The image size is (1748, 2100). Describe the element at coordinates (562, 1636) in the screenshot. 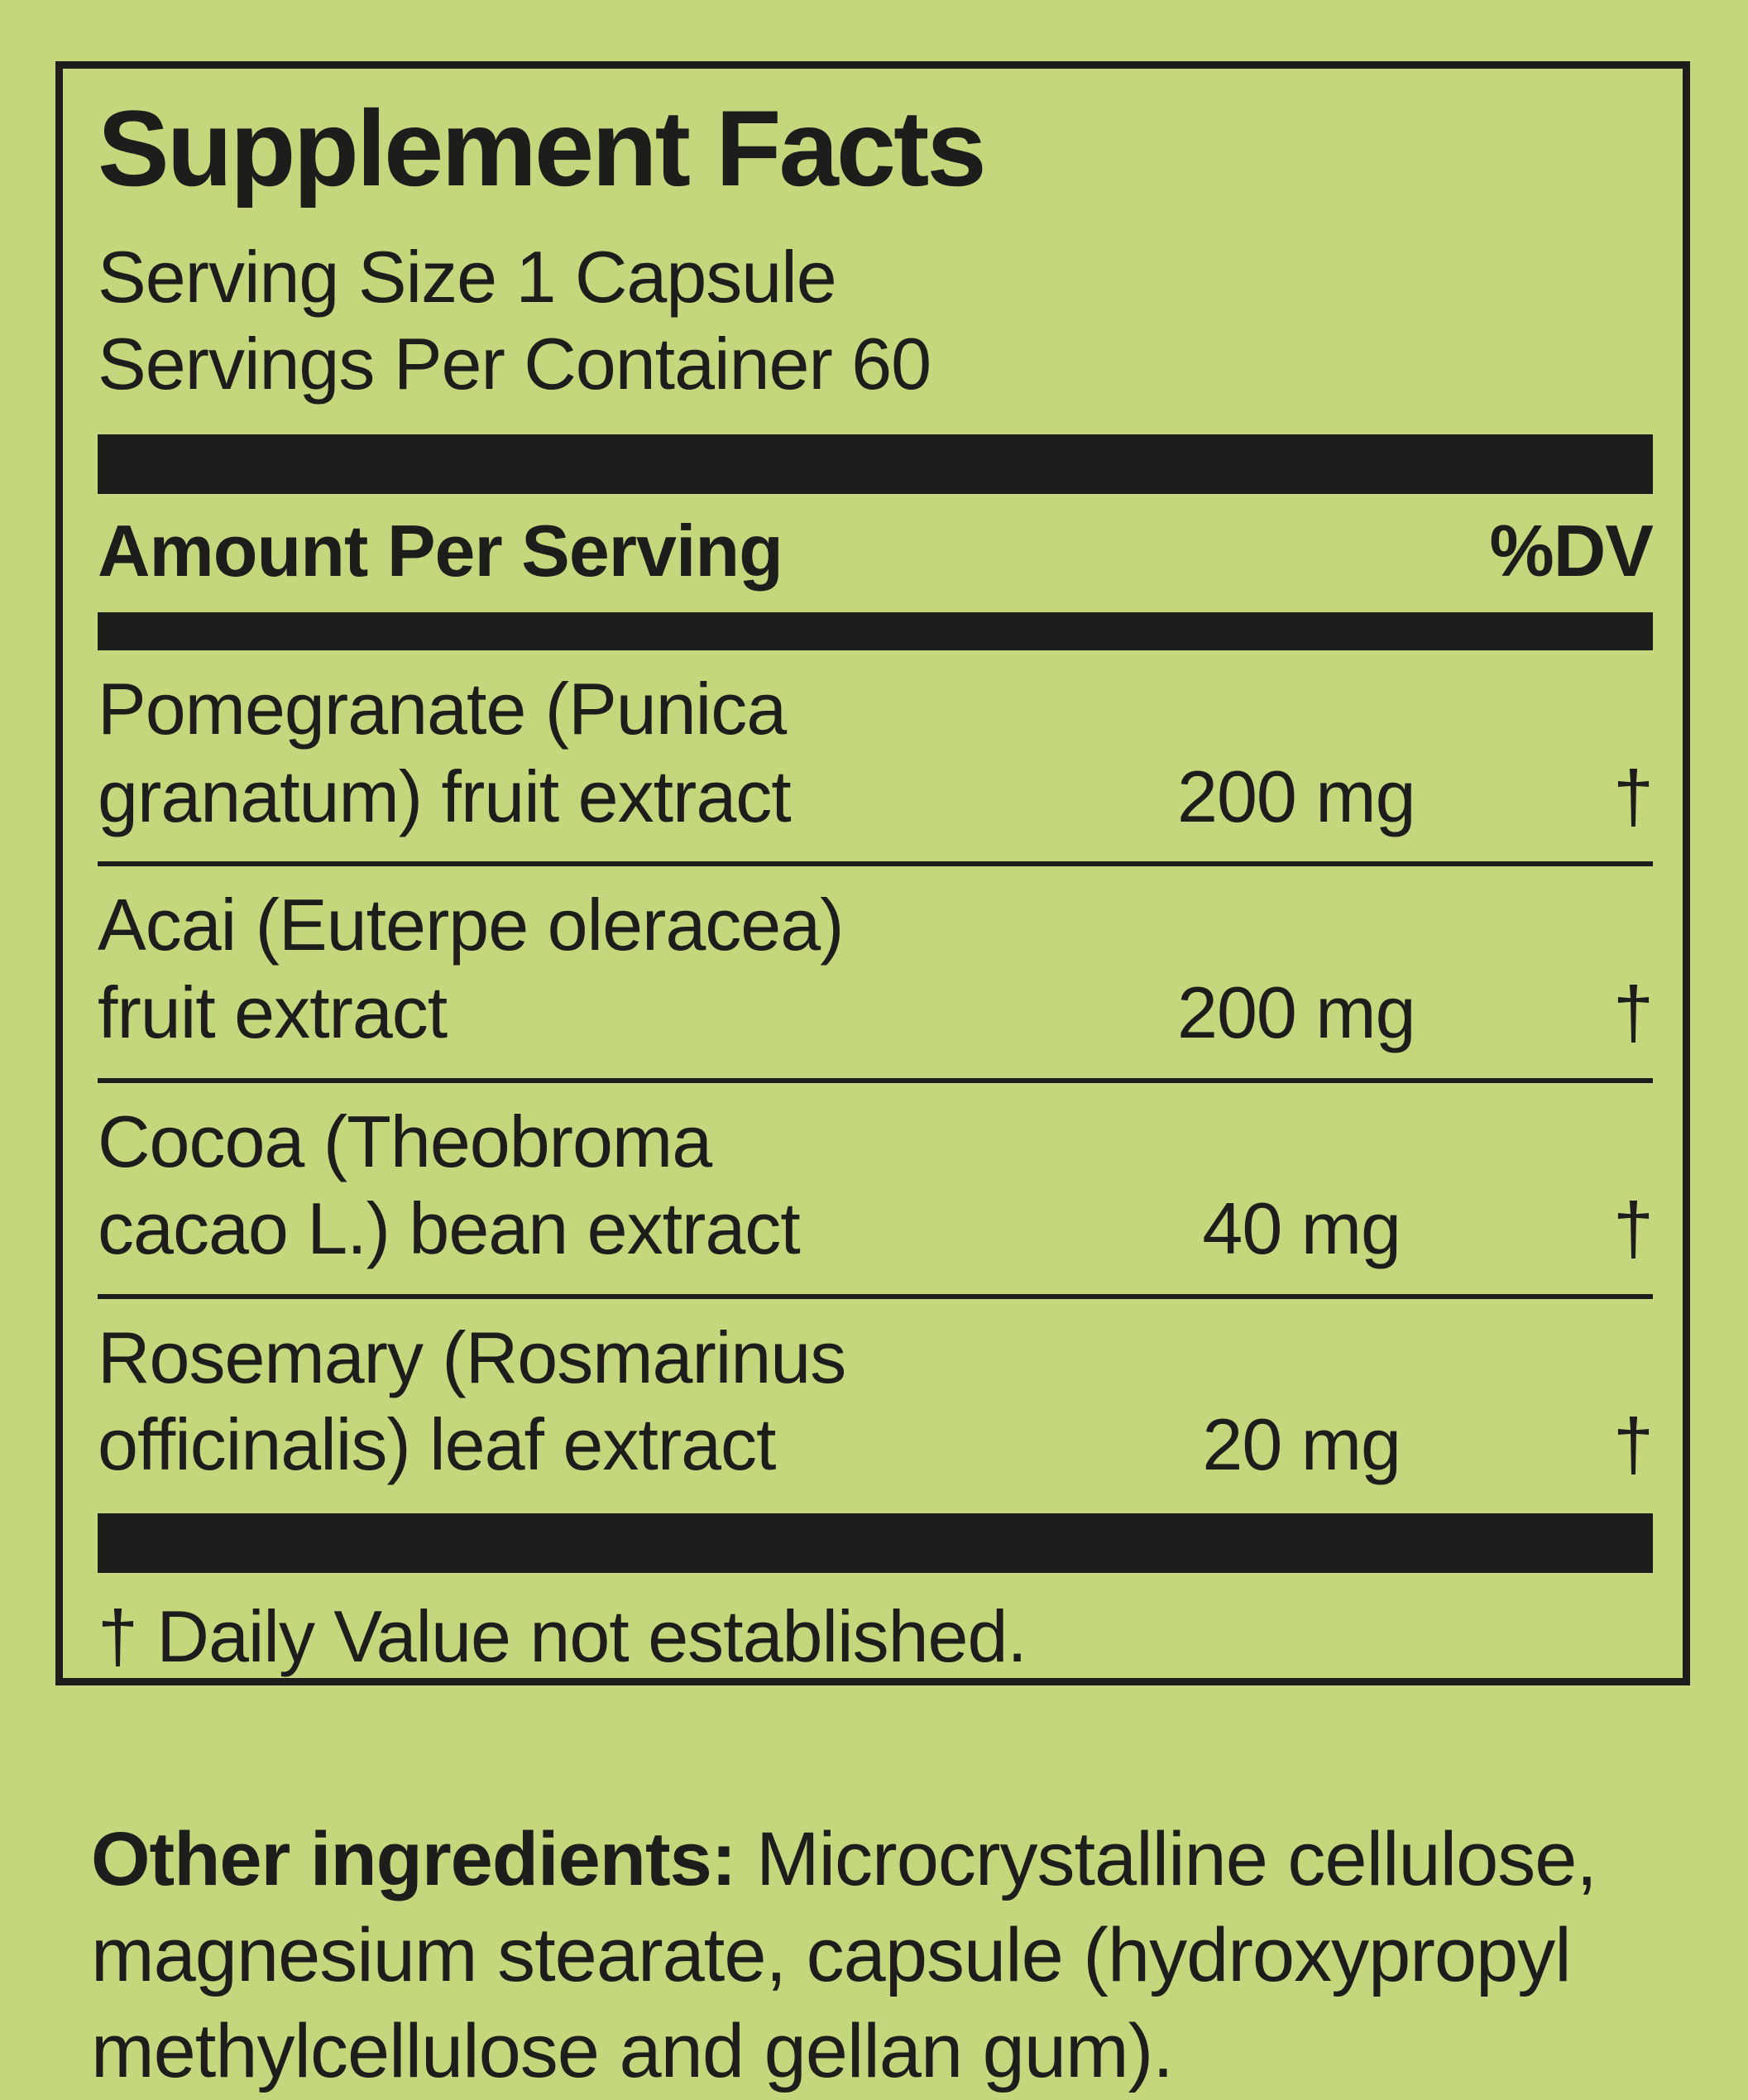

I see `daily-value-footnote: † Daily Value not established.` at that location.